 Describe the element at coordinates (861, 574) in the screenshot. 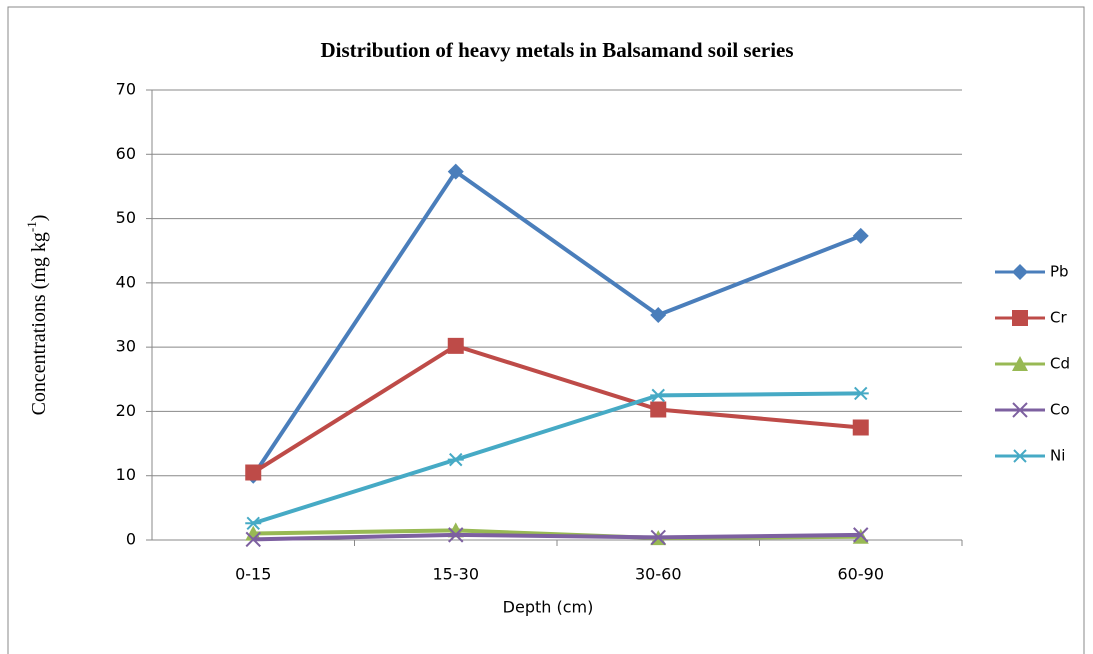

I see `x-tick-label: 60-90` at that location.